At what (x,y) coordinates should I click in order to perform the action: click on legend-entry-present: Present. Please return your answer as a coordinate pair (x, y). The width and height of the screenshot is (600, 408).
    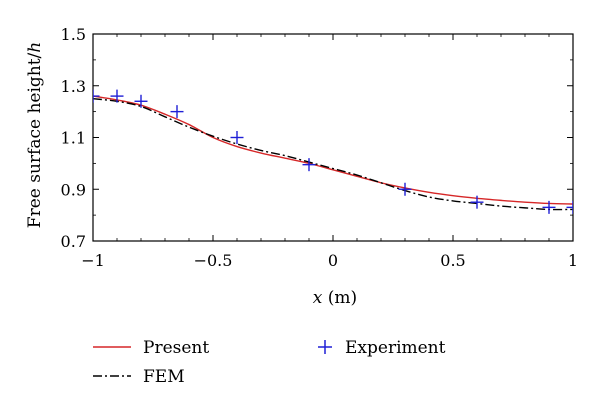
    Looking at the image, I should click on (151, 348).